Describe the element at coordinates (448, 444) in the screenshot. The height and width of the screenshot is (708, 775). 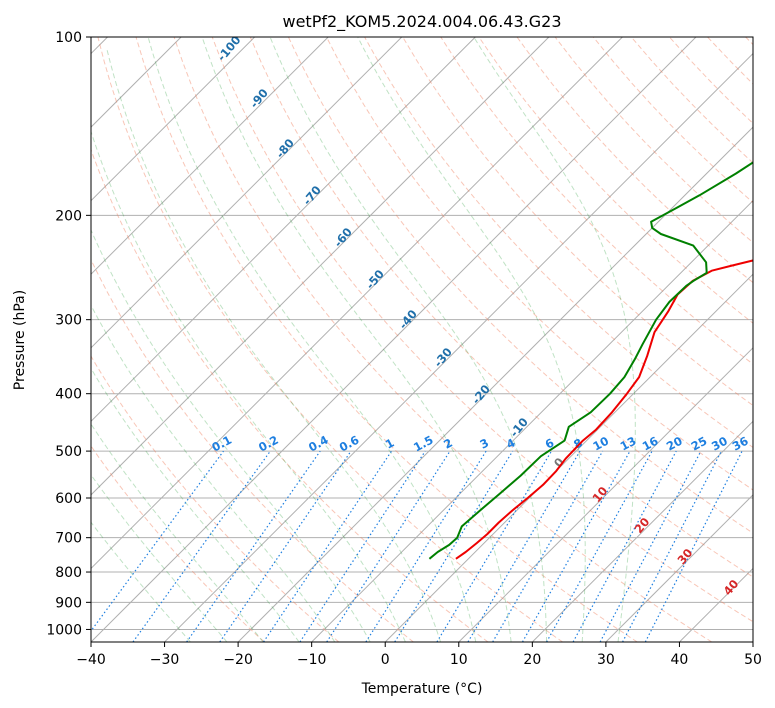
I see `mixing-ratio-label: 2` at that location.